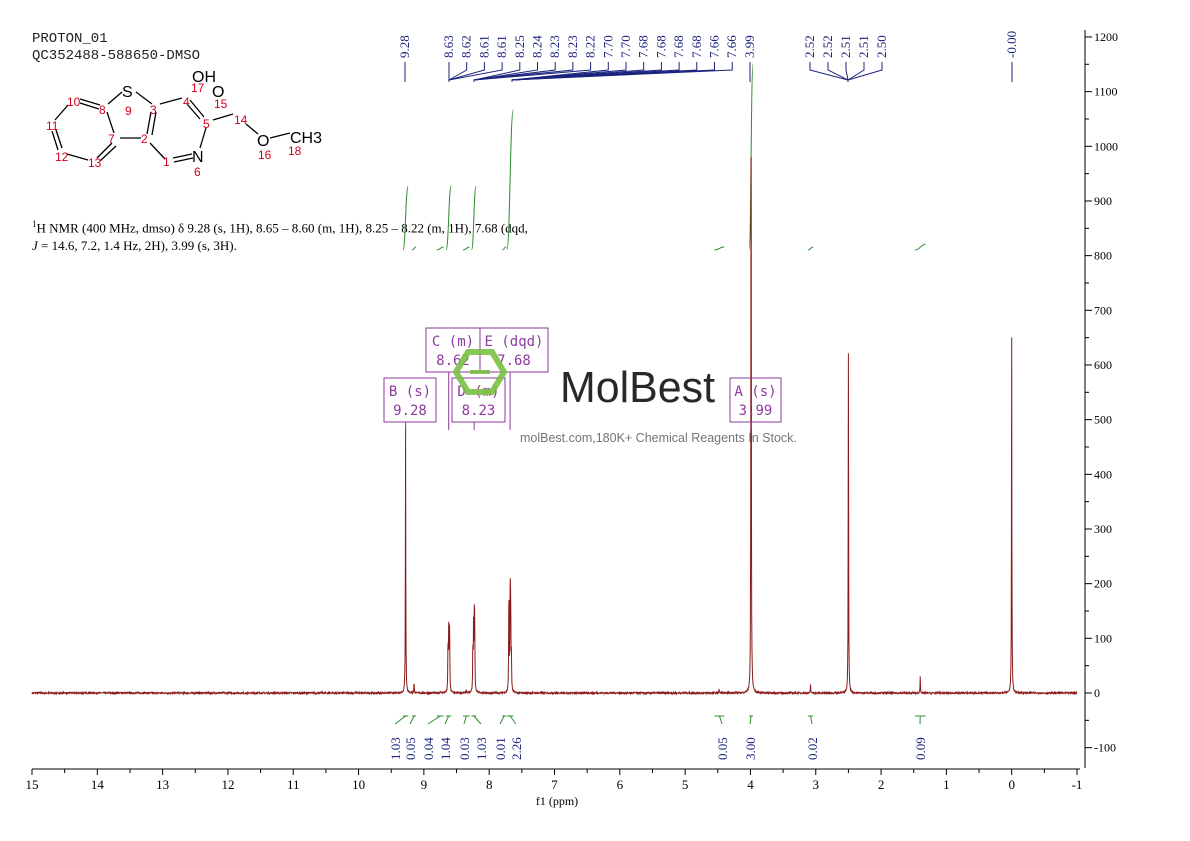 The image size is (1190, 841). I want to click on multiplet-label: A (s), so click(755, 392).